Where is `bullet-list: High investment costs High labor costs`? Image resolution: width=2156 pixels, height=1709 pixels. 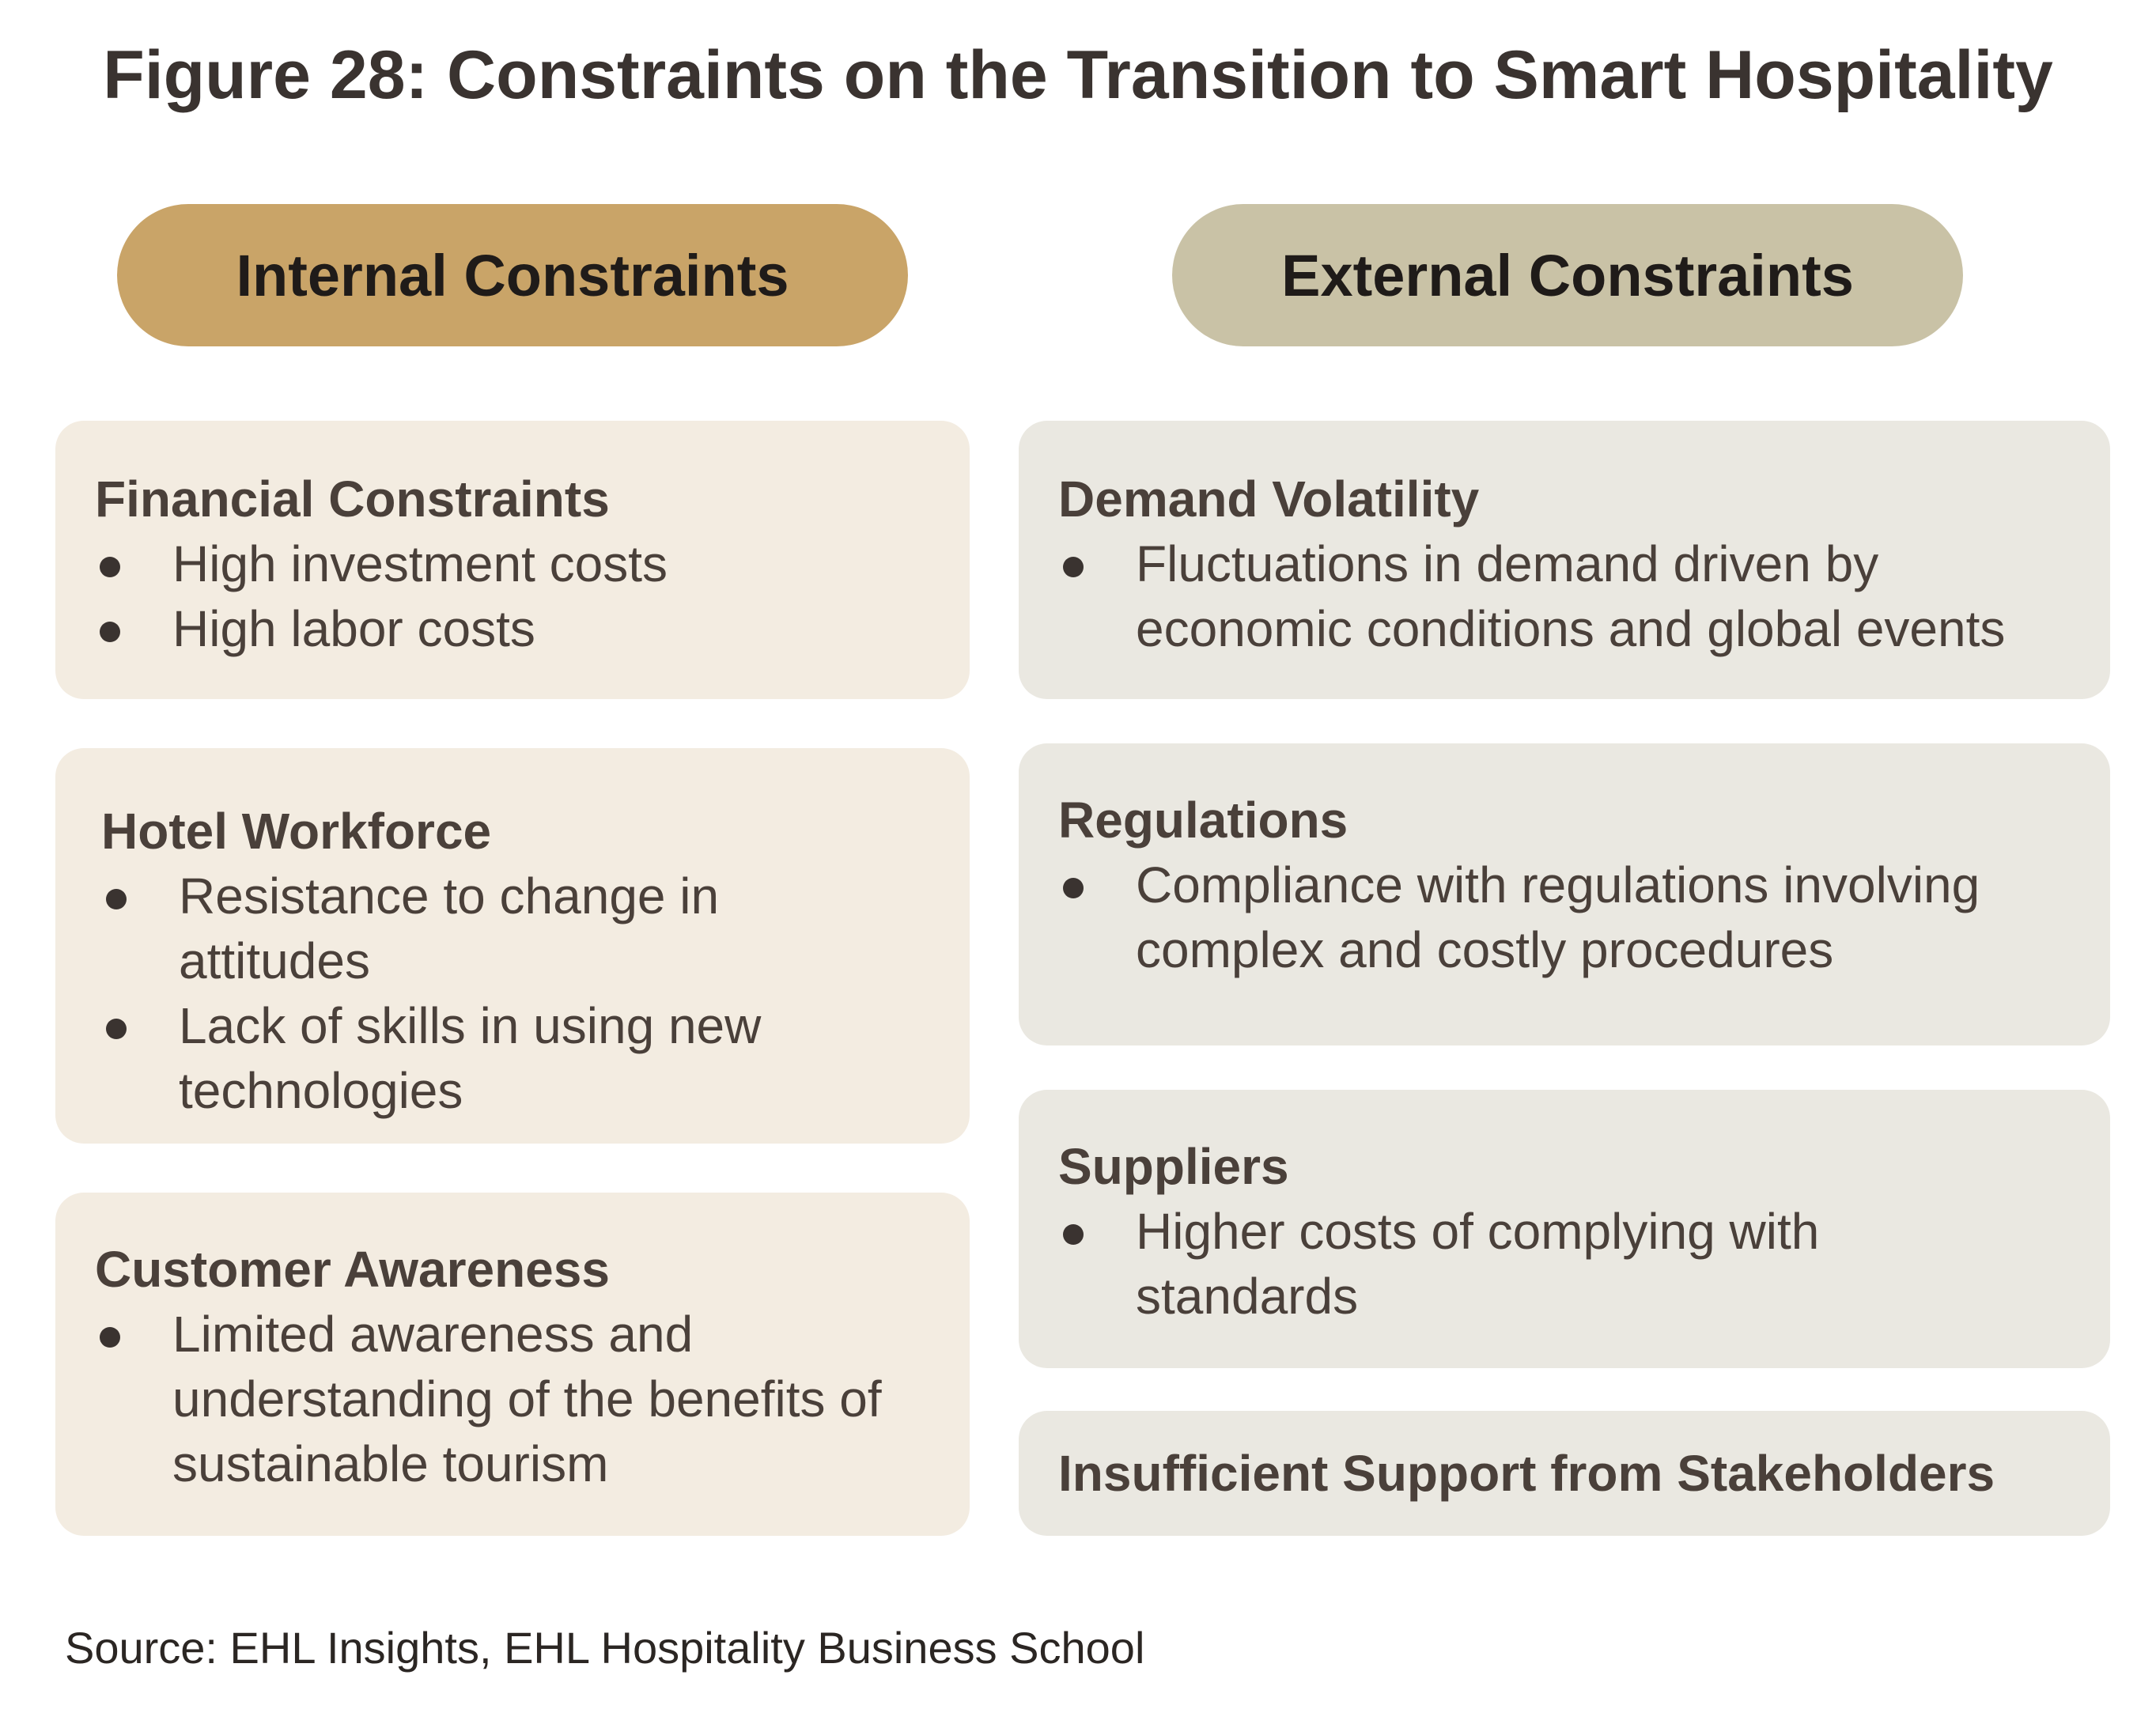 bullet-list: High investment costs High labor costs is located at coordinates (516, 596).